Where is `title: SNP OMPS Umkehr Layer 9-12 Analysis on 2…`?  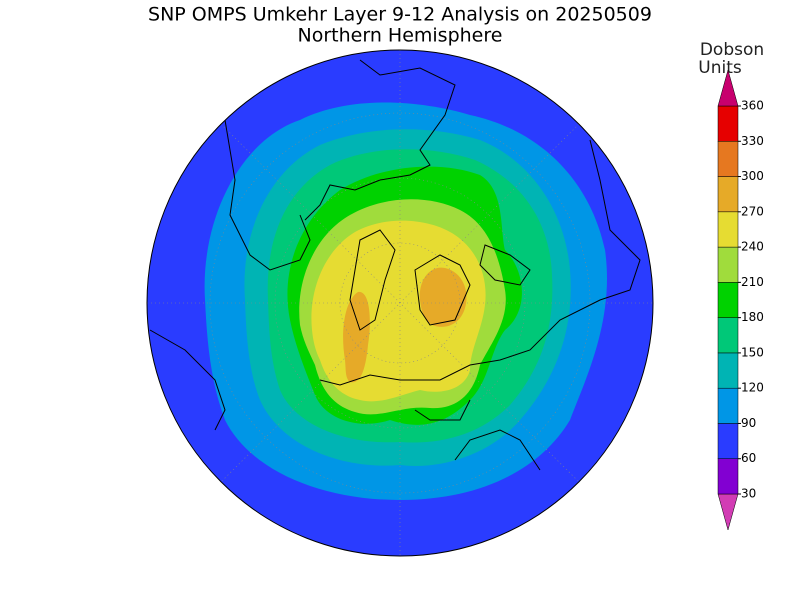 title: SNP OMPS Umkehr Layer 9-12 Analysis on 2… is located at coordinates (400, 15).